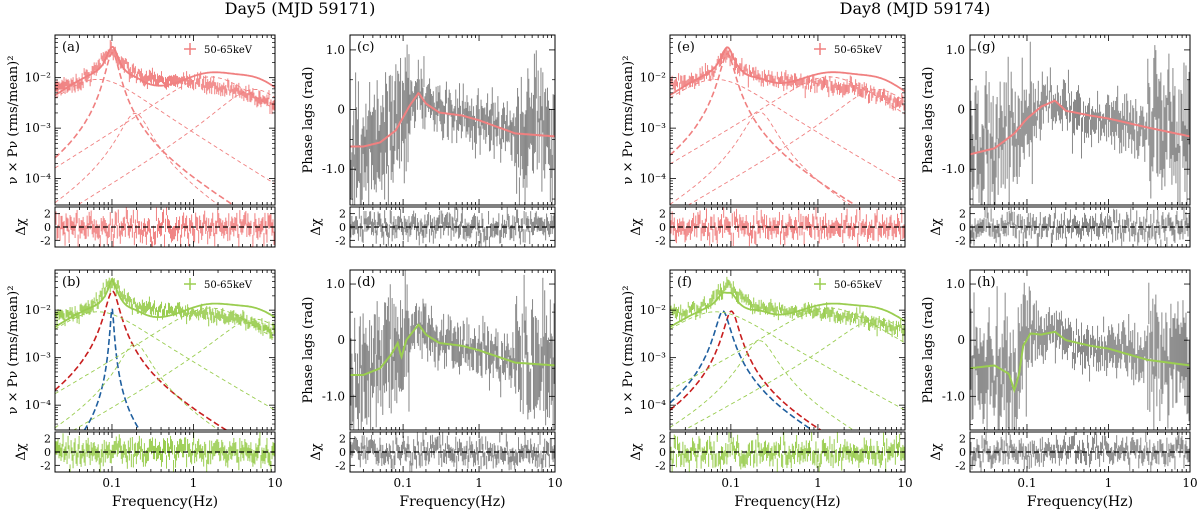 Image resolution: width=1200 pixels, height=520 pixels. I want to click on panel-f-y-tick-label: 10⁻⁴, so click(653, 405).